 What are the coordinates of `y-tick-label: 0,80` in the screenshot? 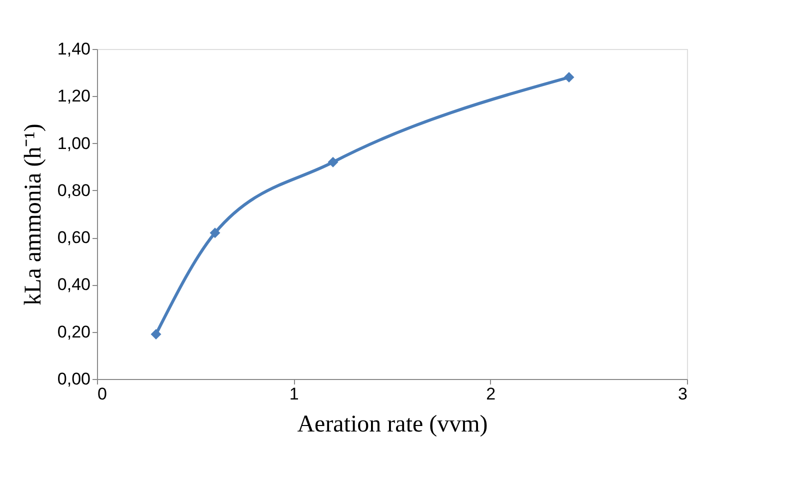 It's located at (73, 190).